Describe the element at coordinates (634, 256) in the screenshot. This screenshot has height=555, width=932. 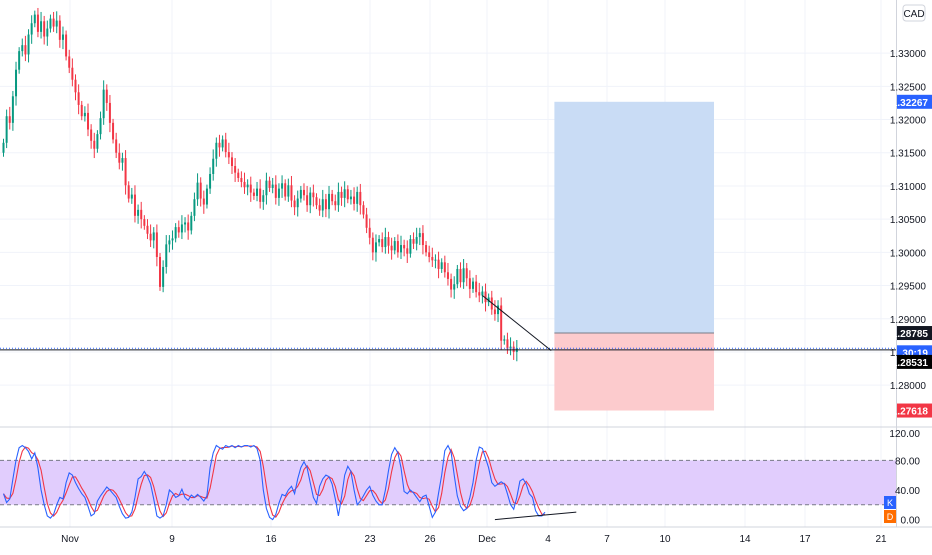
I see `position-tool` at that location.